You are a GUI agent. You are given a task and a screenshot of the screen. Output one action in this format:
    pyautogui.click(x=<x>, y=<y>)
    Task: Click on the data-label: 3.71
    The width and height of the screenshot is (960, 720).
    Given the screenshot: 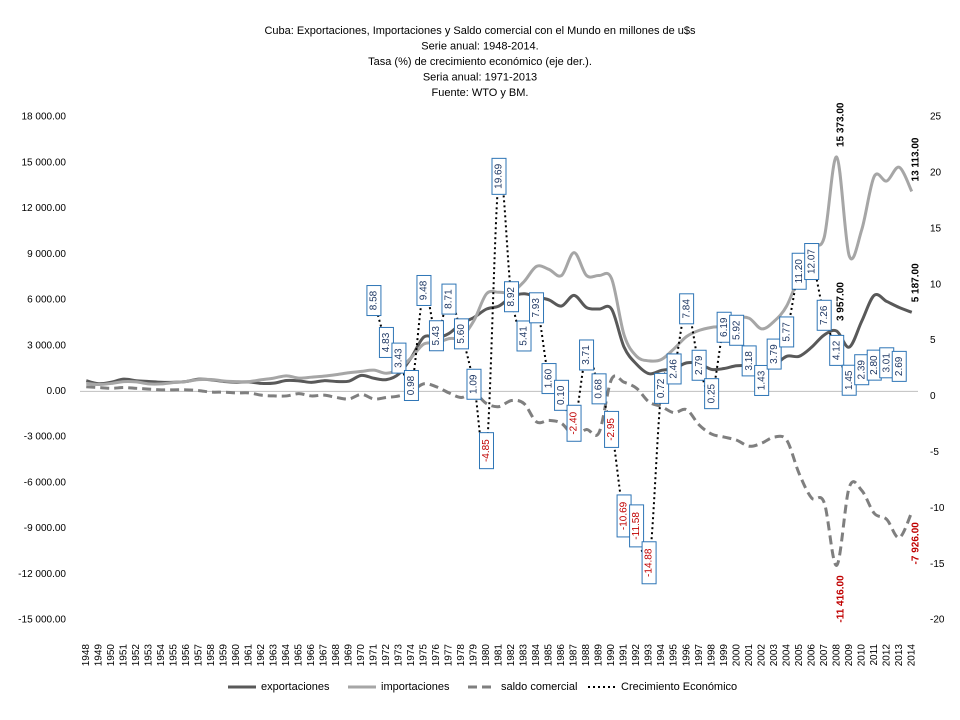 What is the action you would take?
    pyautogui.click(x=586, y=355)
    